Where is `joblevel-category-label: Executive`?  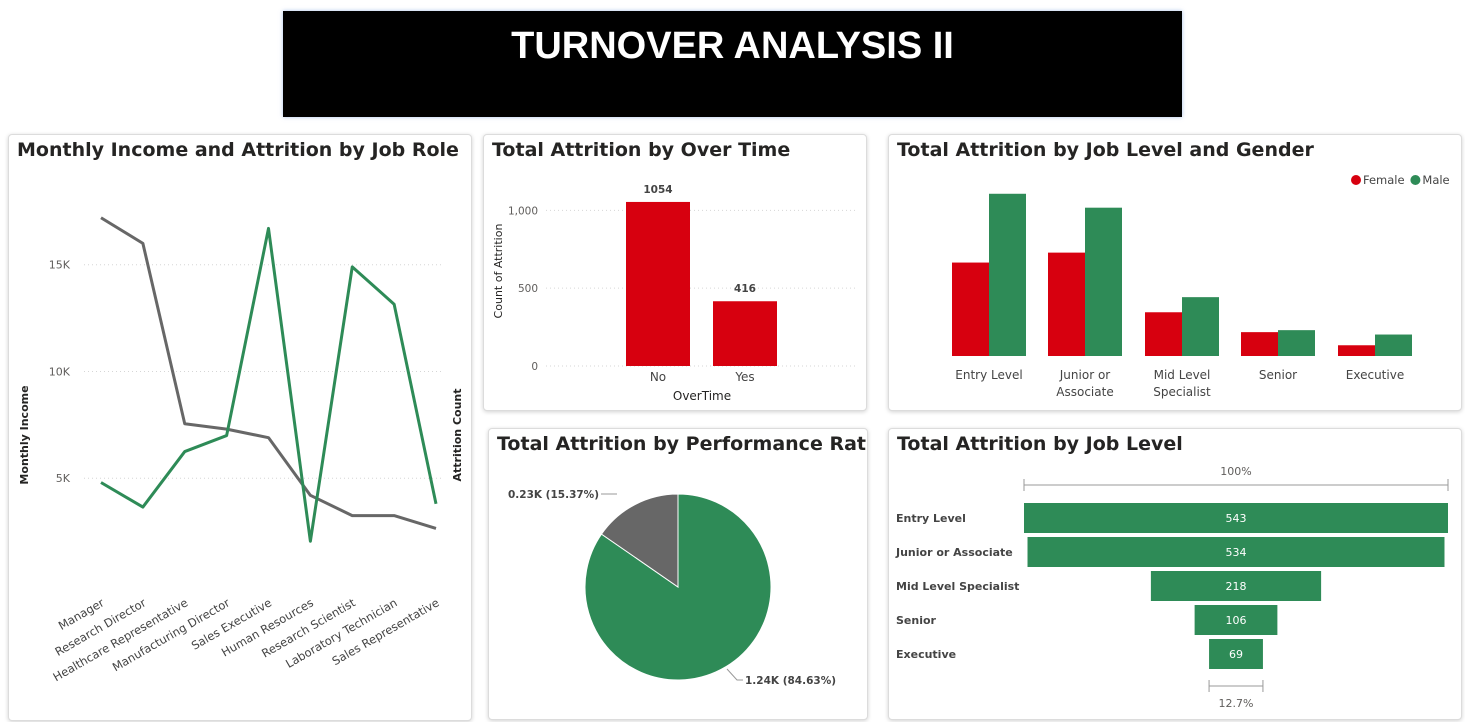
joblevel-category-label: Executive is located at coordinates (926, 654).